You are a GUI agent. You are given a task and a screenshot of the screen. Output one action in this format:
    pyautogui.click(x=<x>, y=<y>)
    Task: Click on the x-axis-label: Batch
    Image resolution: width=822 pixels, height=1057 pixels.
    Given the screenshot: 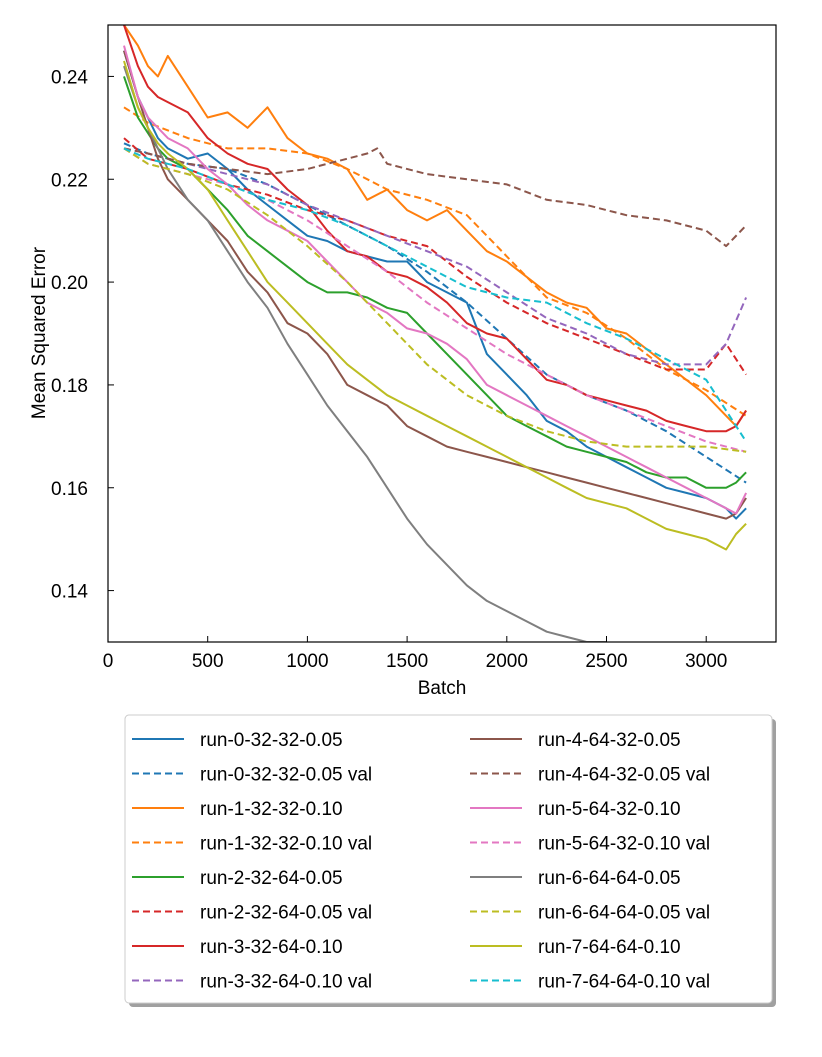 What is the action you would take?
    pyautogui.click(x=442, y=688)
    